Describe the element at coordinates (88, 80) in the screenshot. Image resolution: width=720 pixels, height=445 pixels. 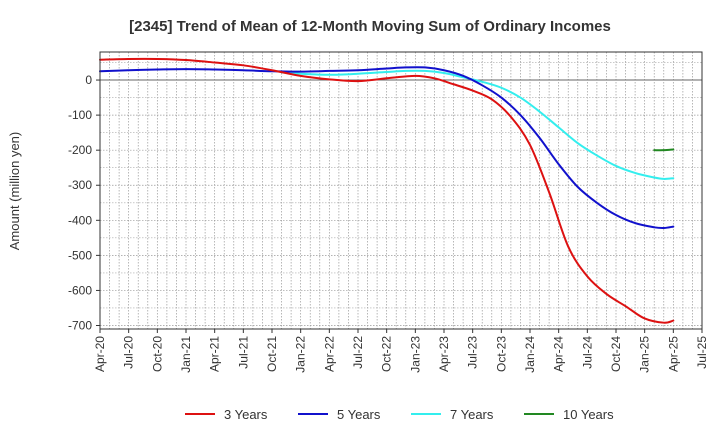
I see `y-tick-label: 0` at that location.